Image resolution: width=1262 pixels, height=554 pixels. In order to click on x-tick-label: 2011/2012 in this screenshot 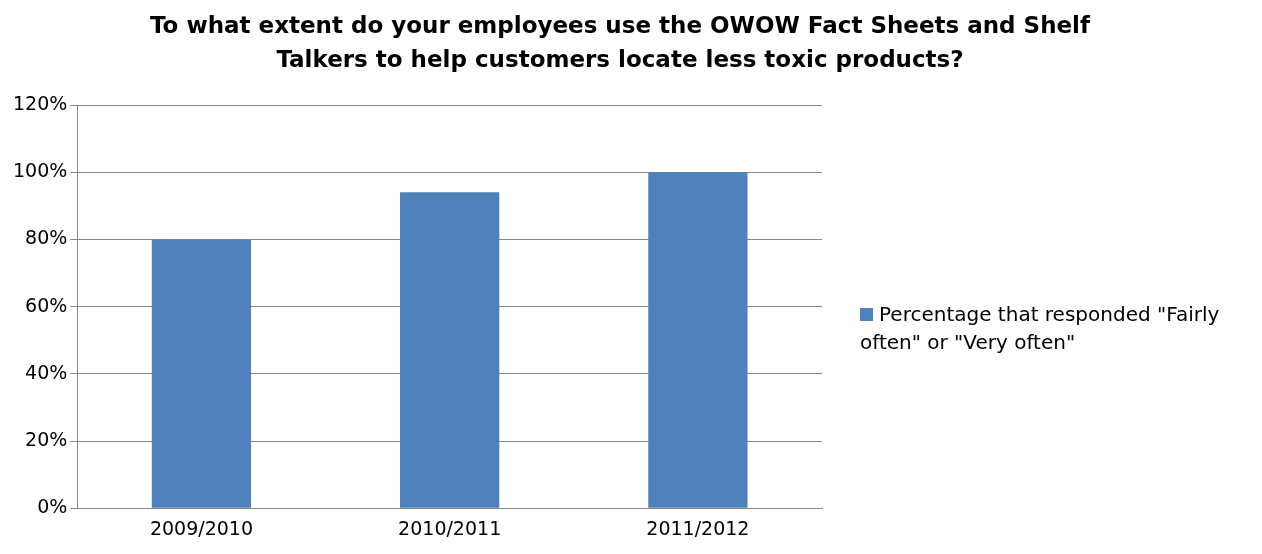, I will do `click(698, 527)`.